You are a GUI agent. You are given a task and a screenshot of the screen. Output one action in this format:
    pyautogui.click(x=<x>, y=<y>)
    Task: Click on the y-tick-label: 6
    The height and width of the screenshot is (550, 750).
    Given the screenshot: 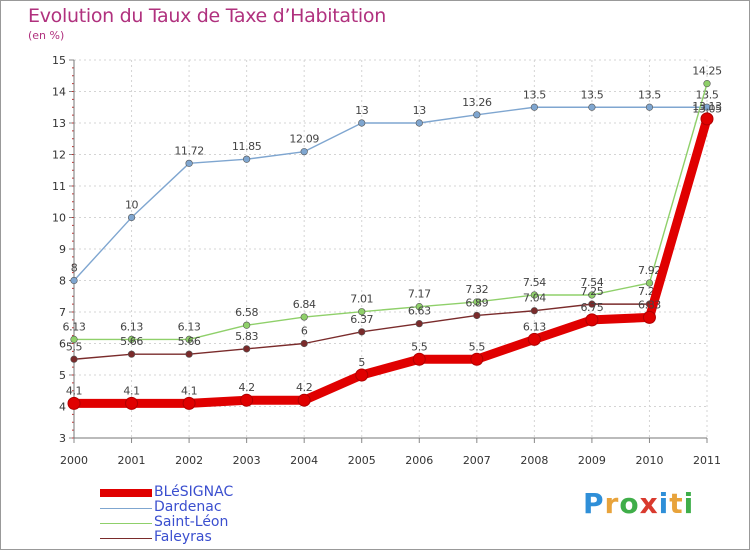 What is the action you would take?
    pyautogui.click(x=62, y=344)
    